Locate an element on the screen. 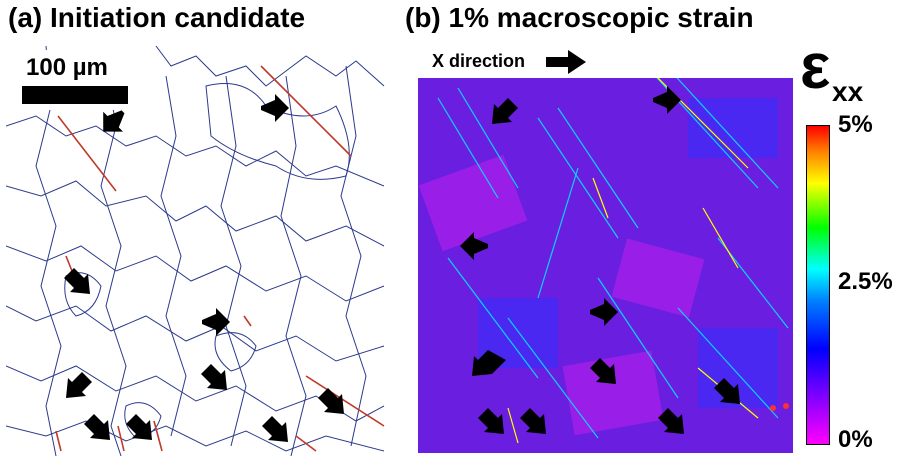 This screenshot has height=460, width=917. direction-label: X direction is located at coordinates (479, 61).